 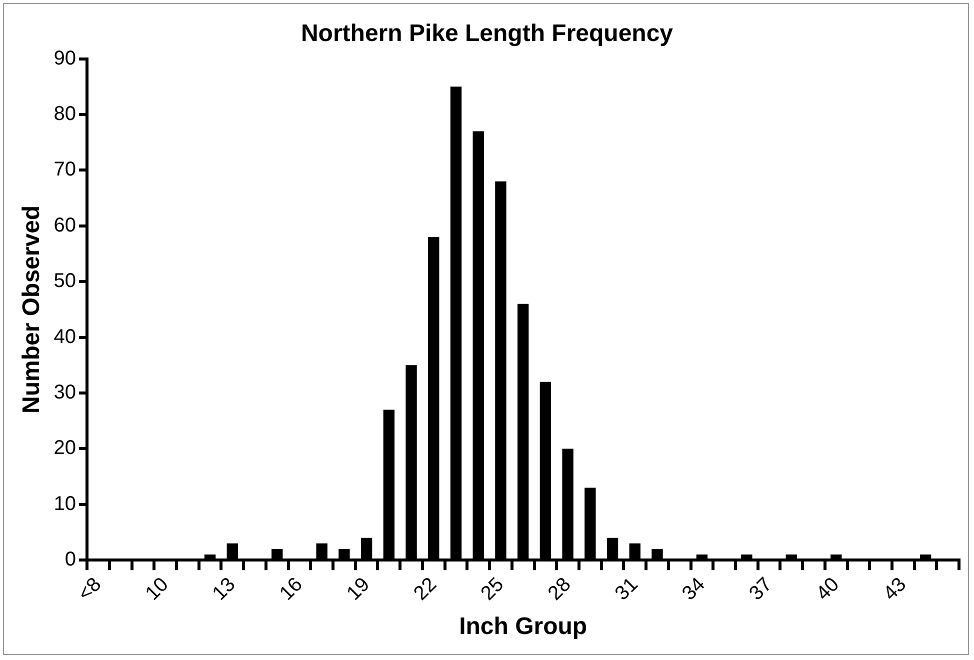 I want to click on y-tick-label: 90, so click(x=65, y=58).